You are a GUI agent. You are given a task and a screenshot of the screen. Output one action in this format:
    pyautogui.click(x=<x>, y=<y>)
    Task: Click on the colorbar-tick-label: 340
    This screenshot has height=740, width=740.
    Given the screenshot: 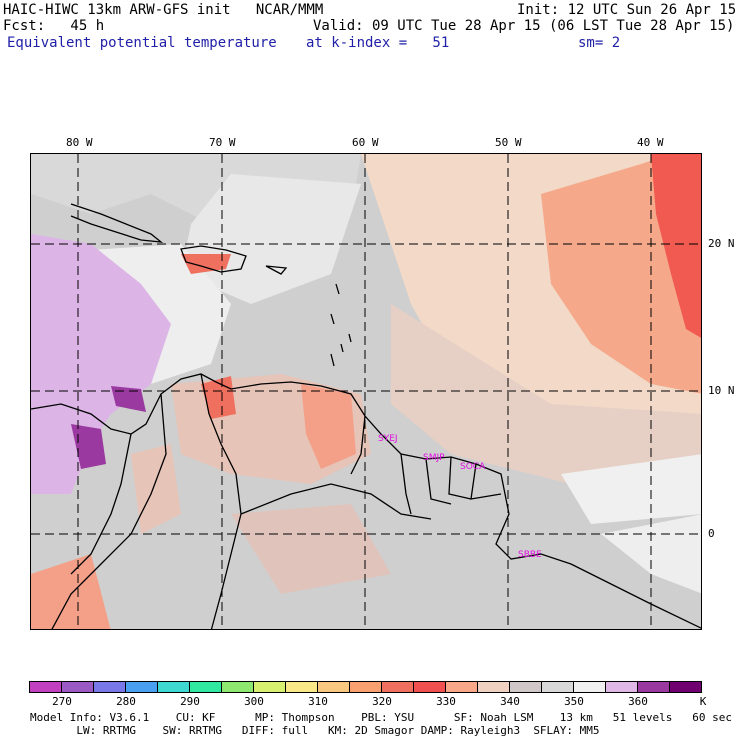 What is the action you would take?
    pyautogui.click(x=510, y=701)
    